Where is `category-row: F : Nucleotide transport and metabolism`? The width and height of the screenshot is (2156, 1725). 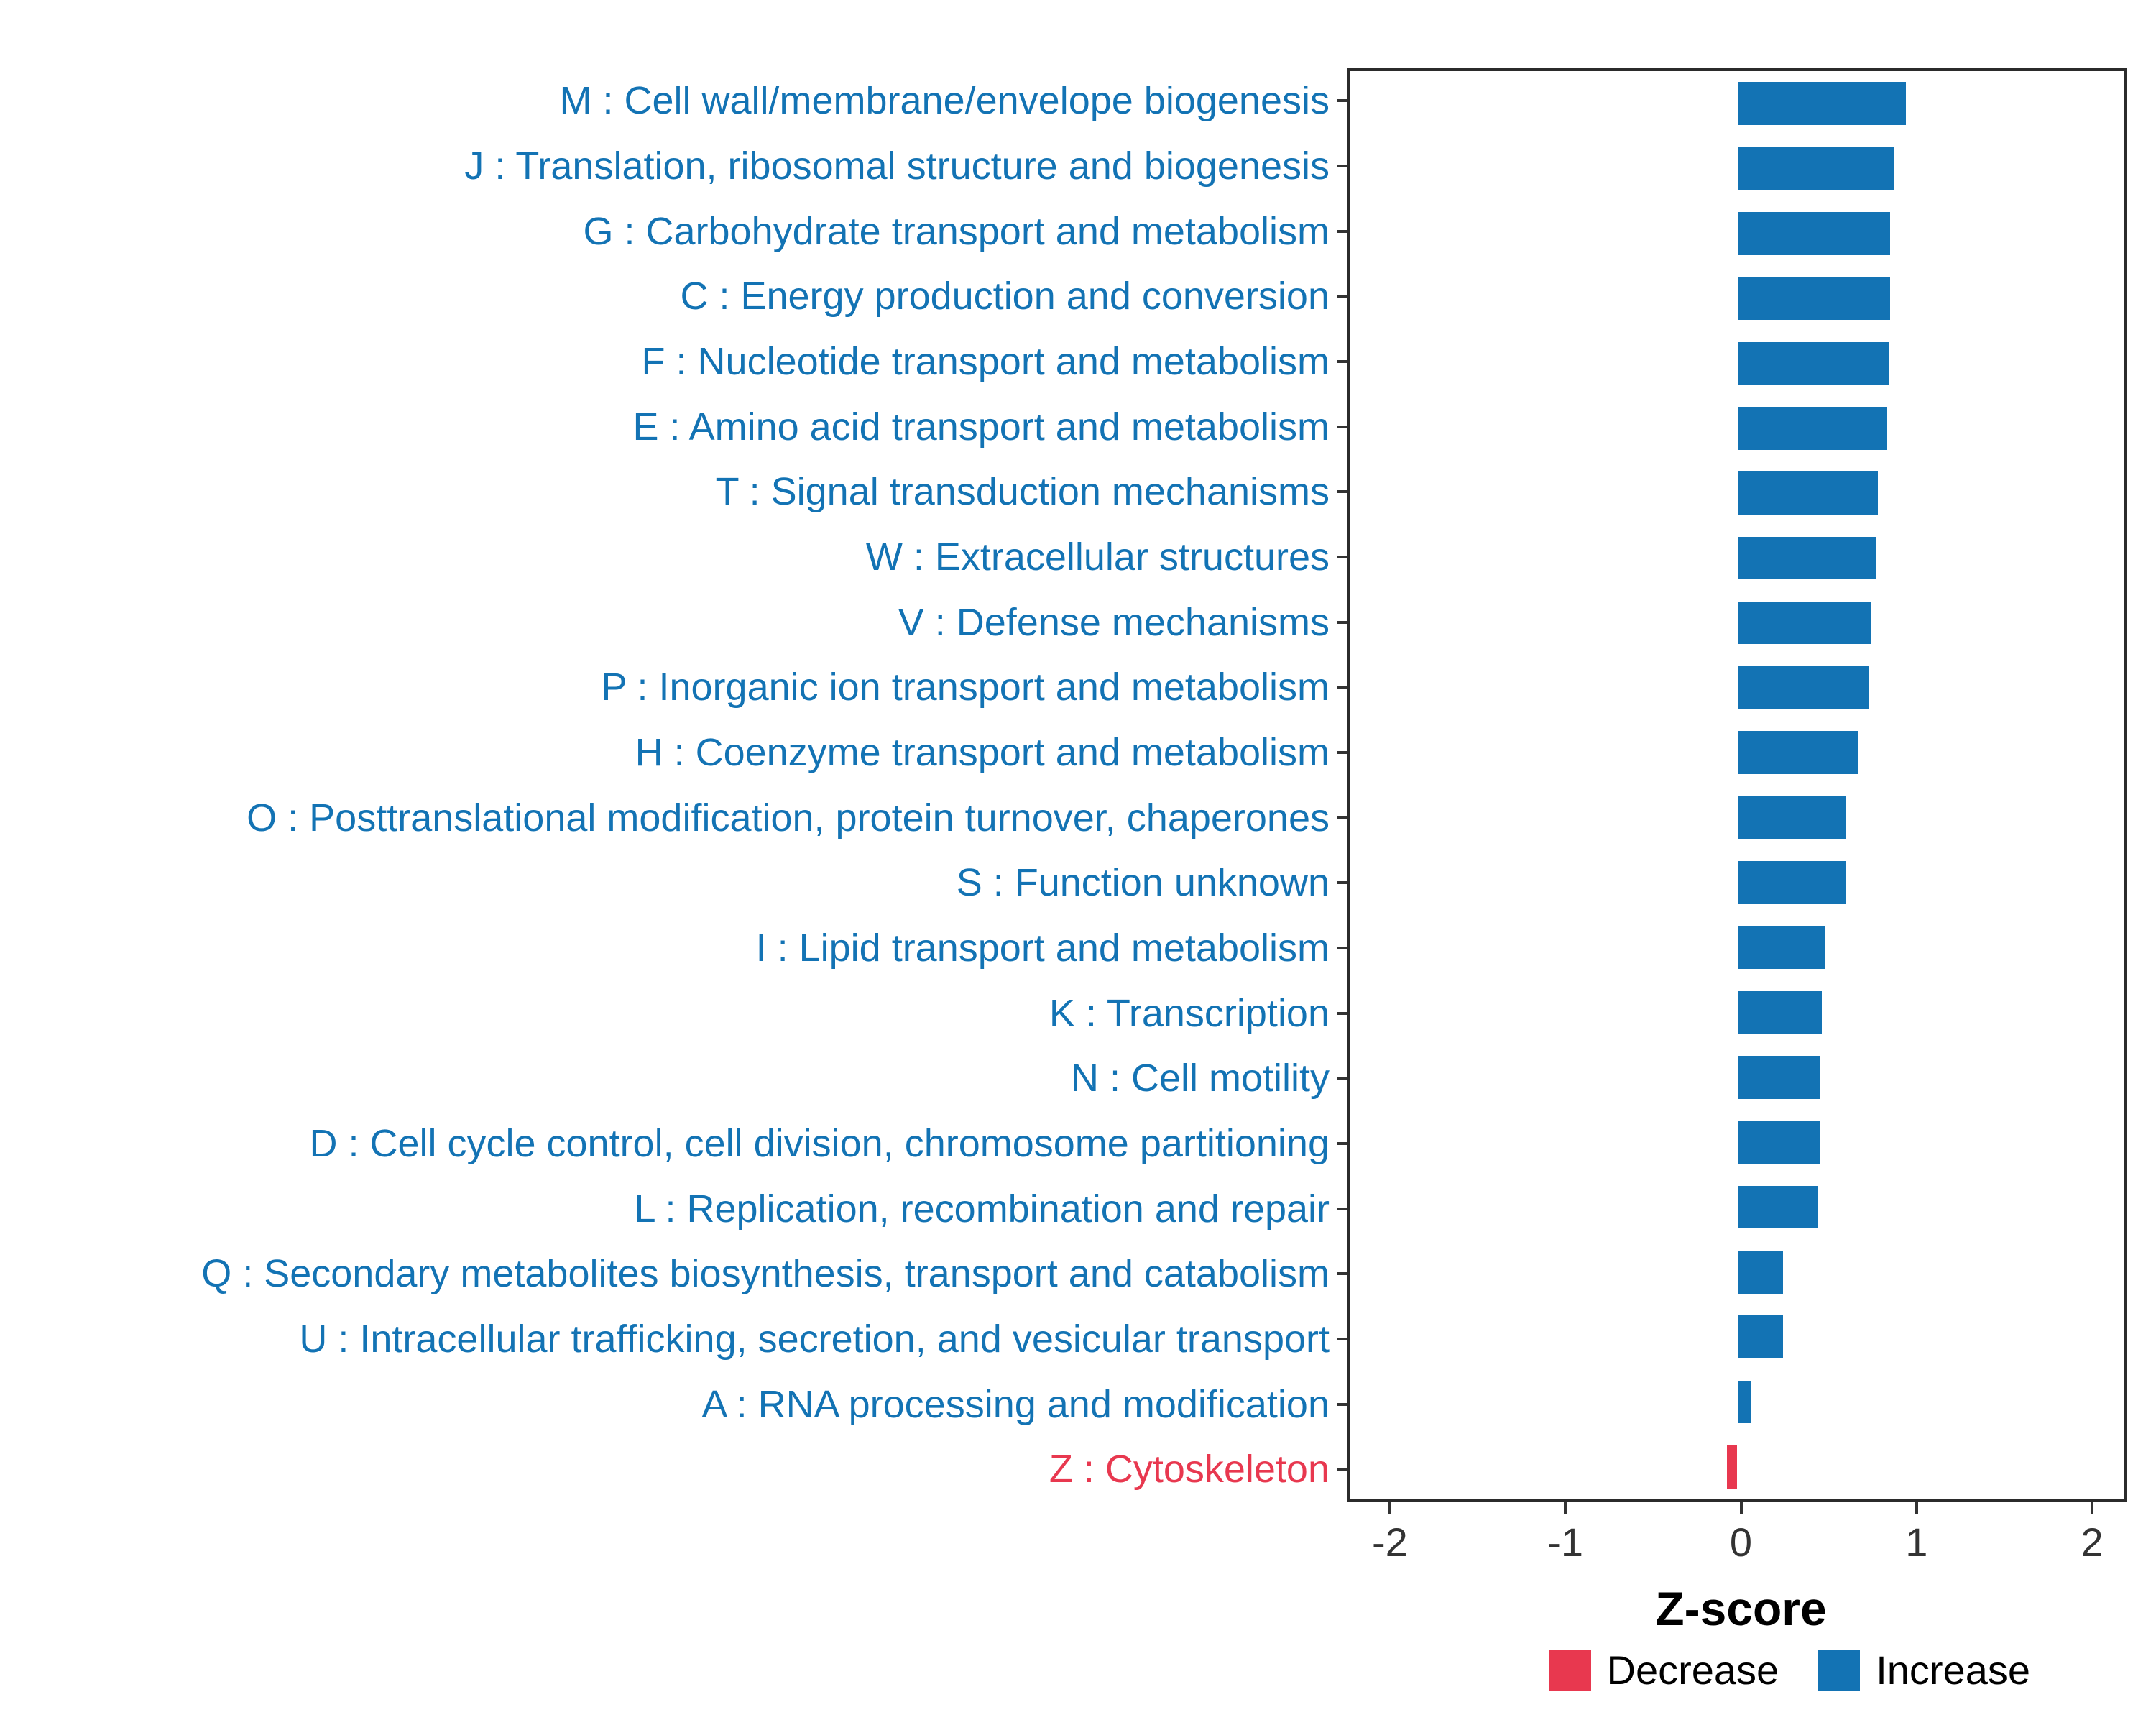 category-row: F : Nucleotide transport and metabolism is located at coordinates (681, 362).